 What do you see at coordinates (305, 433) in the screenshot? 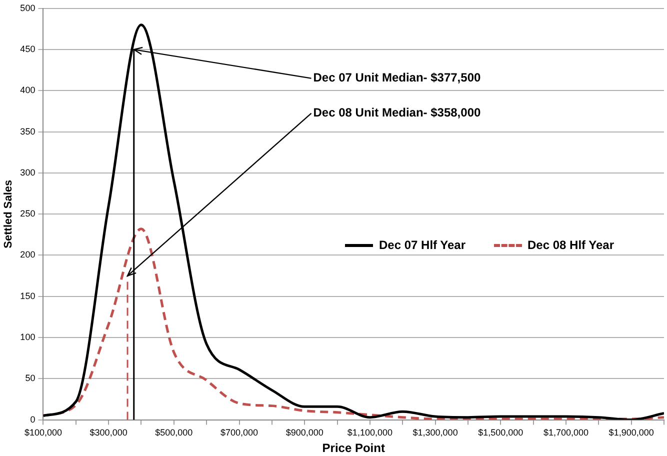
I see `x-tick-label: $900,000` at bounding box center [305, 433].